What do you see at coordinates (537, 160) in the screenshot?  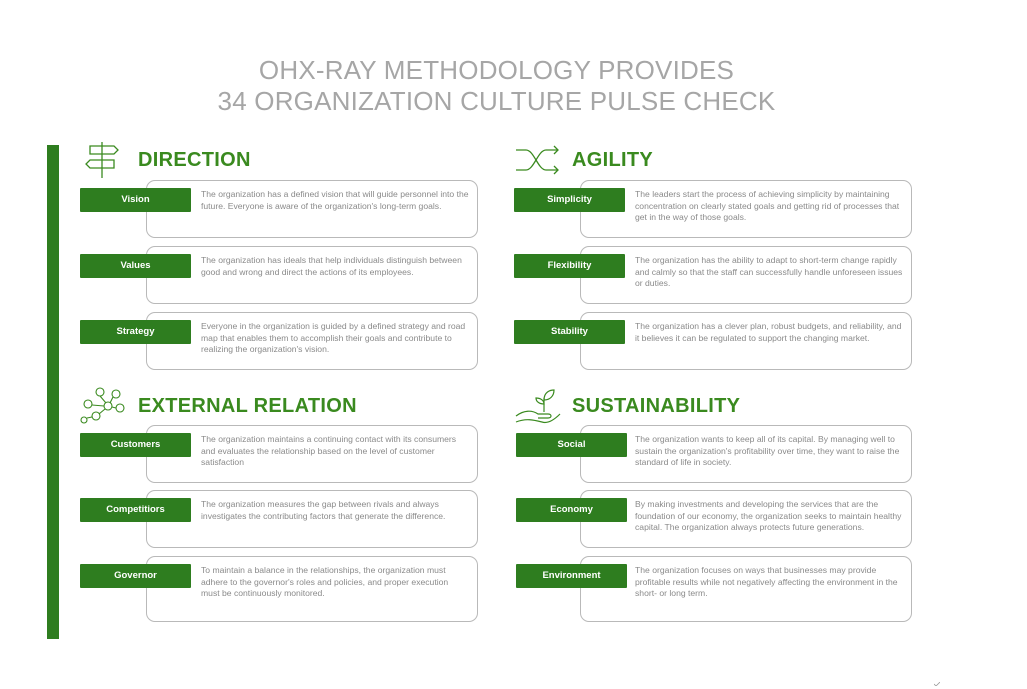 I see `shuffle-arrows-icon` at bounding box center [537, 160].